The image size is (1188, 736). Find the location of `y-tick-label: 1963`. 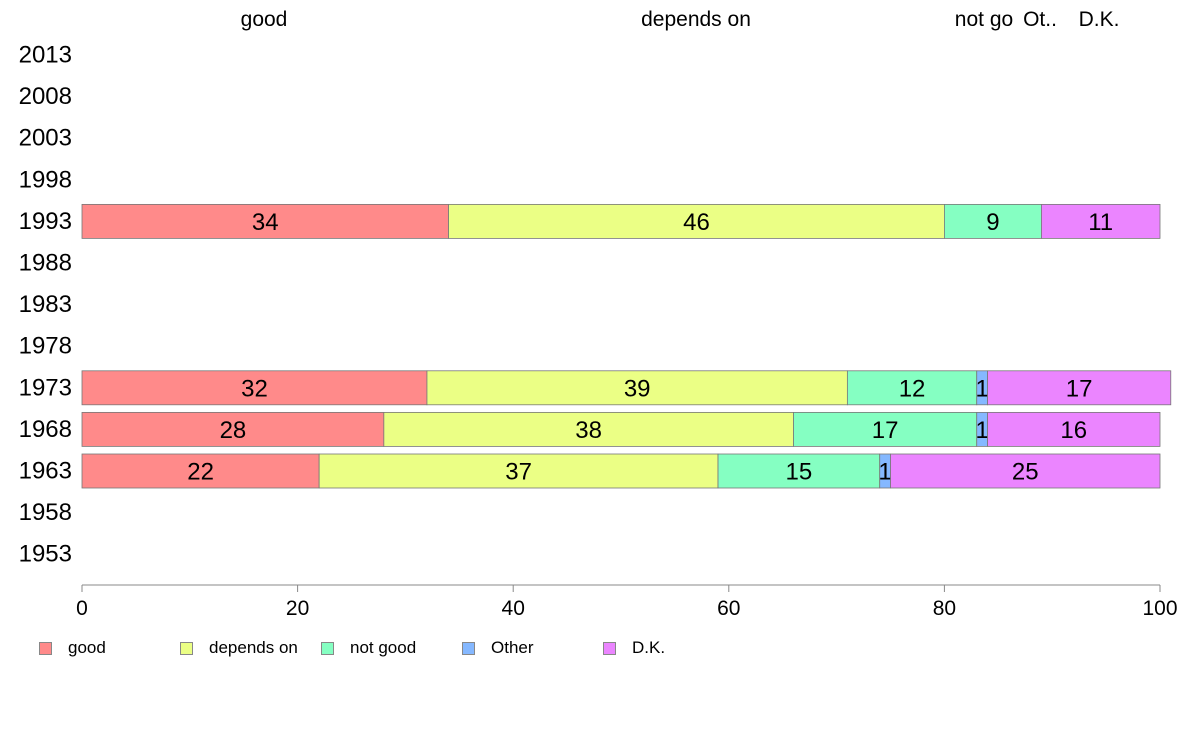

y-tick-label: 1963 is located at coordinates (45, 471).